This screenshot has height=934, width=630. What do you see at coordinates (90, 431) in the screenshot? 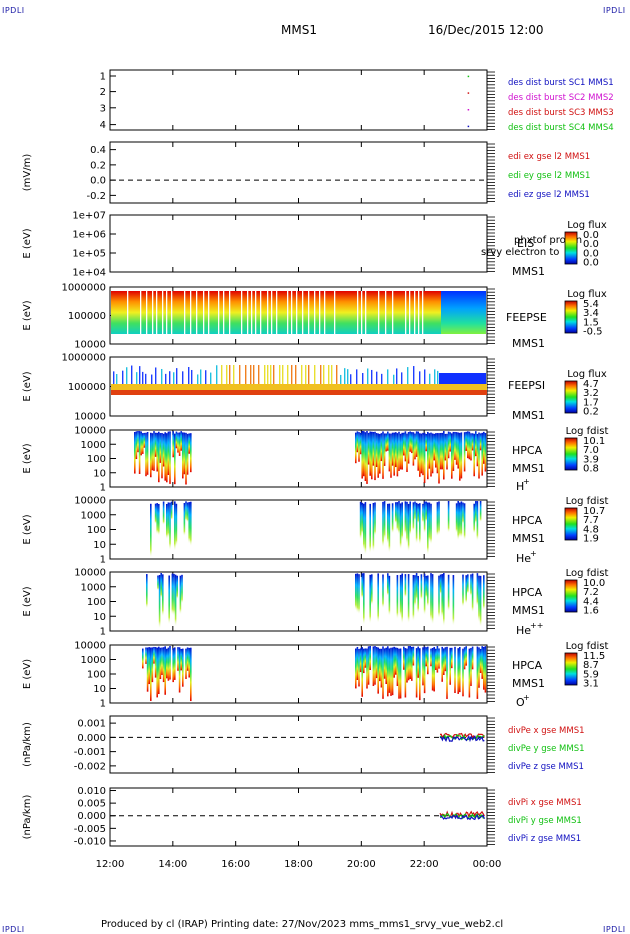
I see `y-tick-label: 10000` at bounding box center [90, 431].